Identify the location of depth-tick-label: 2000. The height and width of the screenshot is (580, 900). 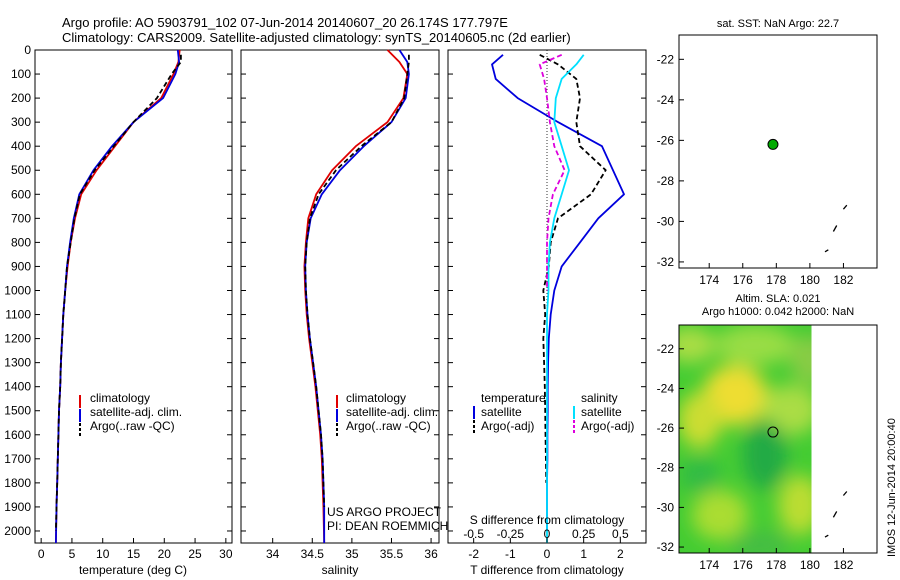
(17, 531).